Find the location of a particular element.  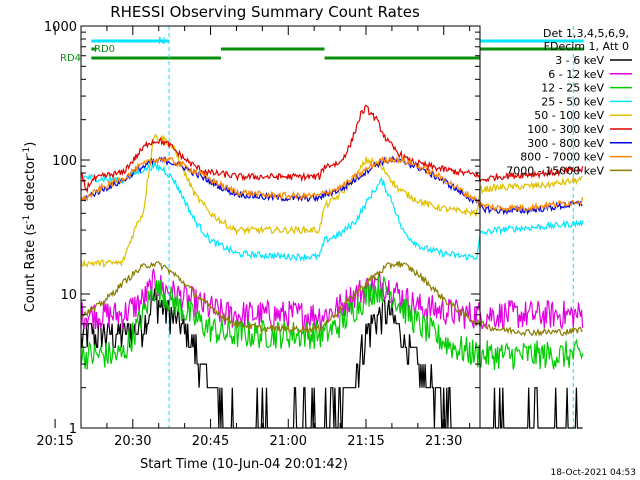

render-timestamp: 18-Oct-2021 04:53 is located at coordinates (593, 473).